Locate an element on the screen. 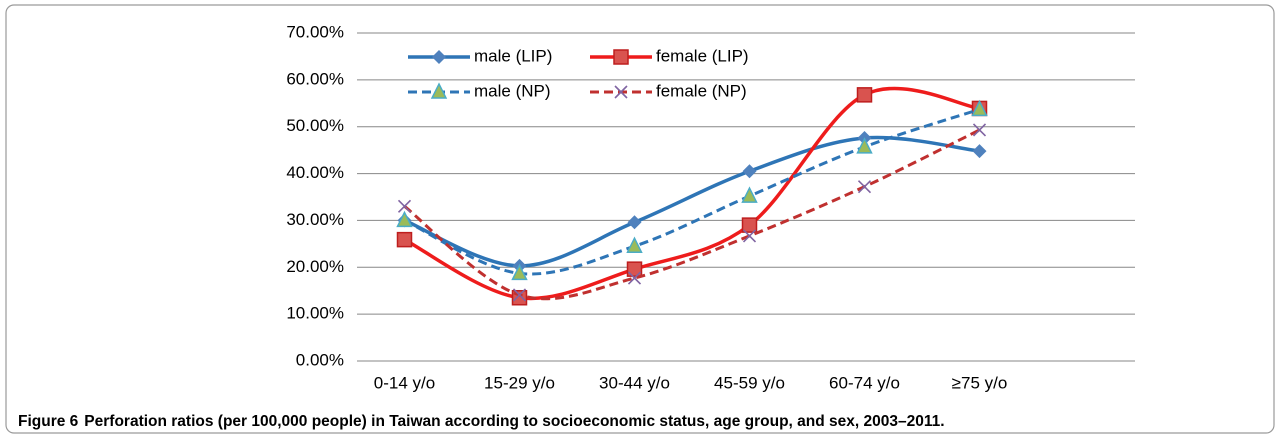 The width and height of the screenshot is (1281, 440). x-tick-label: 45-59 y/o is located at coordinates (749, 382).